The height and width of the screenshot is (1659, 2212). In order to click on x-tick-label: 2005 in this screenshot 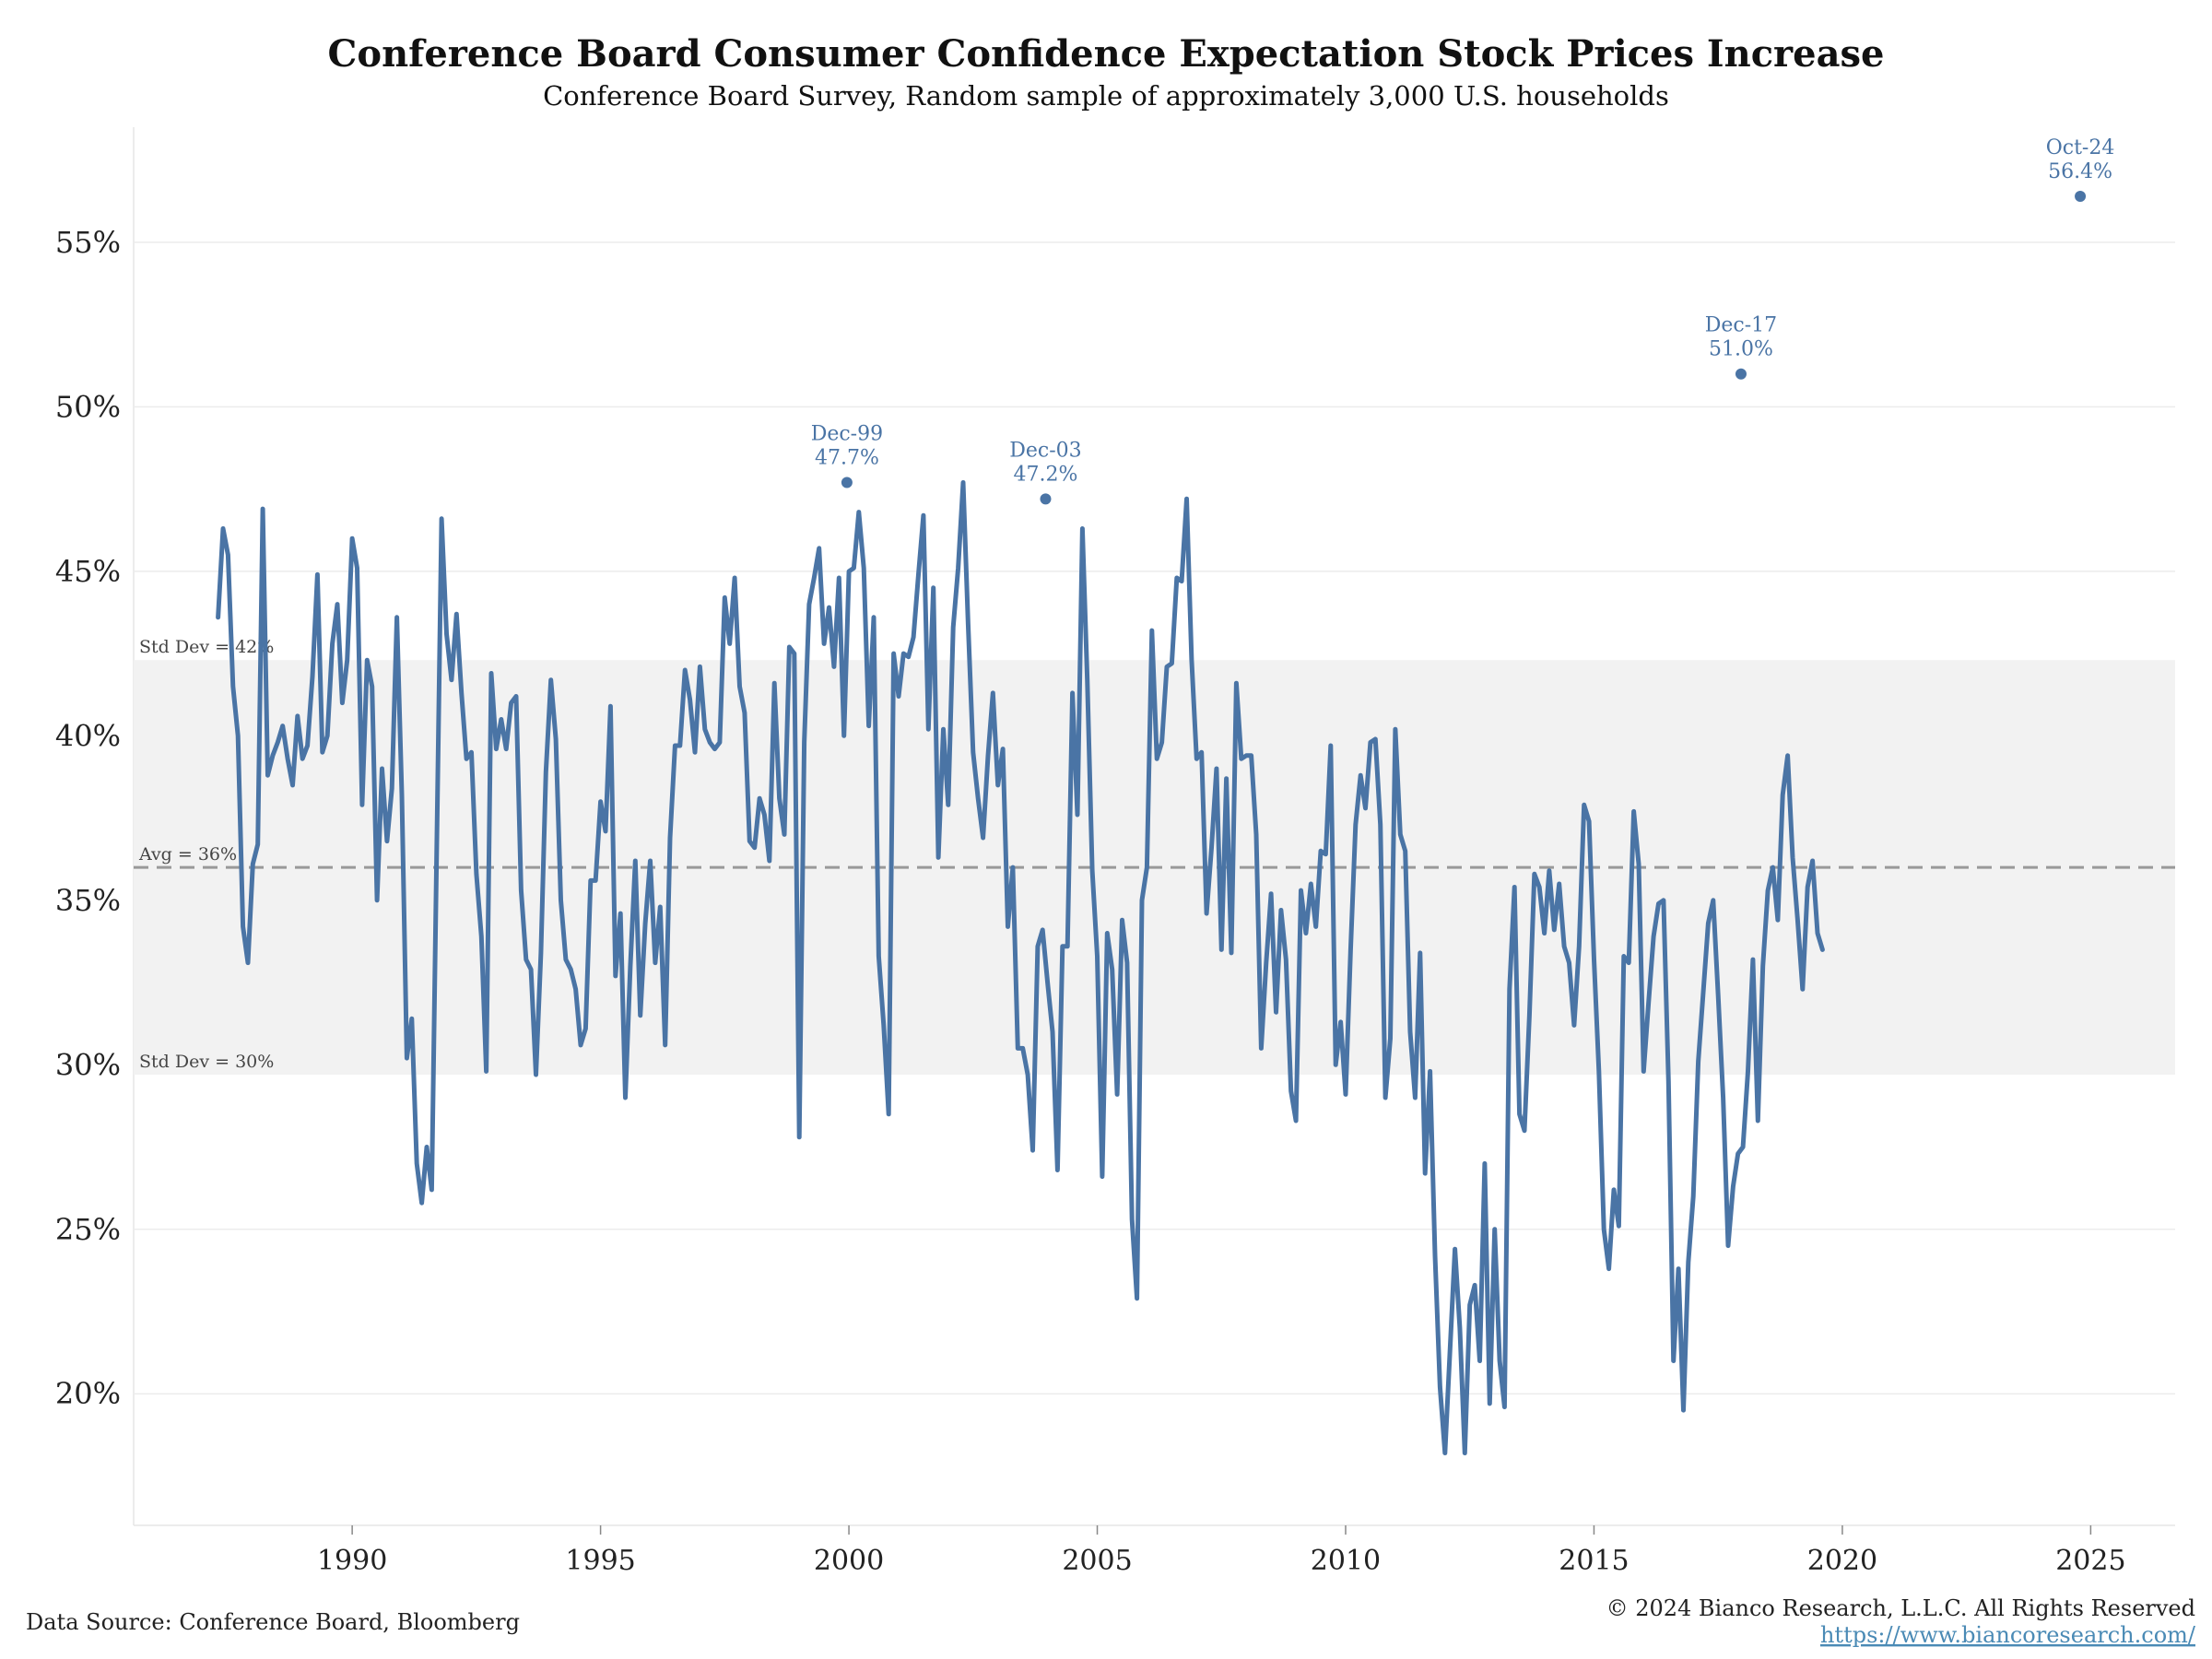, I will do `click(1097, 1561)`.